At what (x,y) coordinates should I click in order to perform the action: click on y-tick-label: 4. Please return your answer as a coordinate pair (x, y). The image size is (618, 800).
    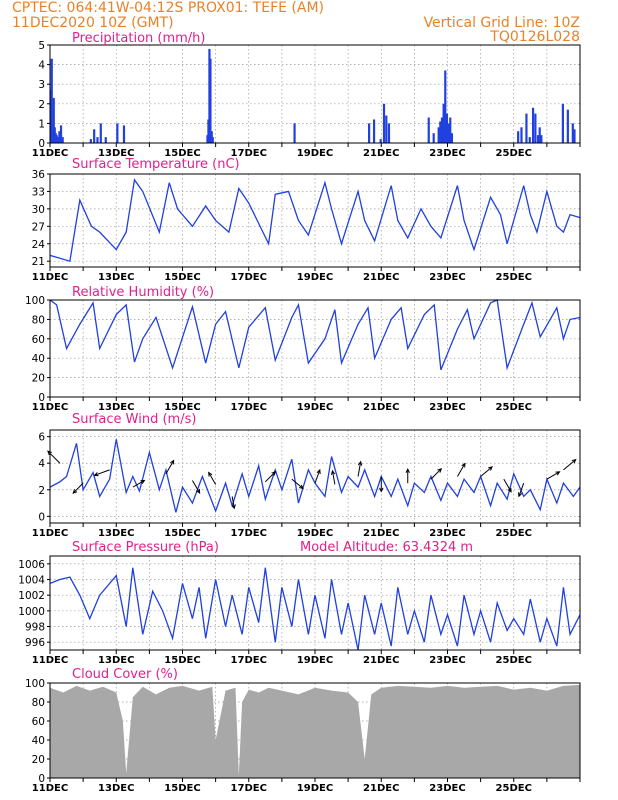
    Looking at the image, I should click on (41, 66).